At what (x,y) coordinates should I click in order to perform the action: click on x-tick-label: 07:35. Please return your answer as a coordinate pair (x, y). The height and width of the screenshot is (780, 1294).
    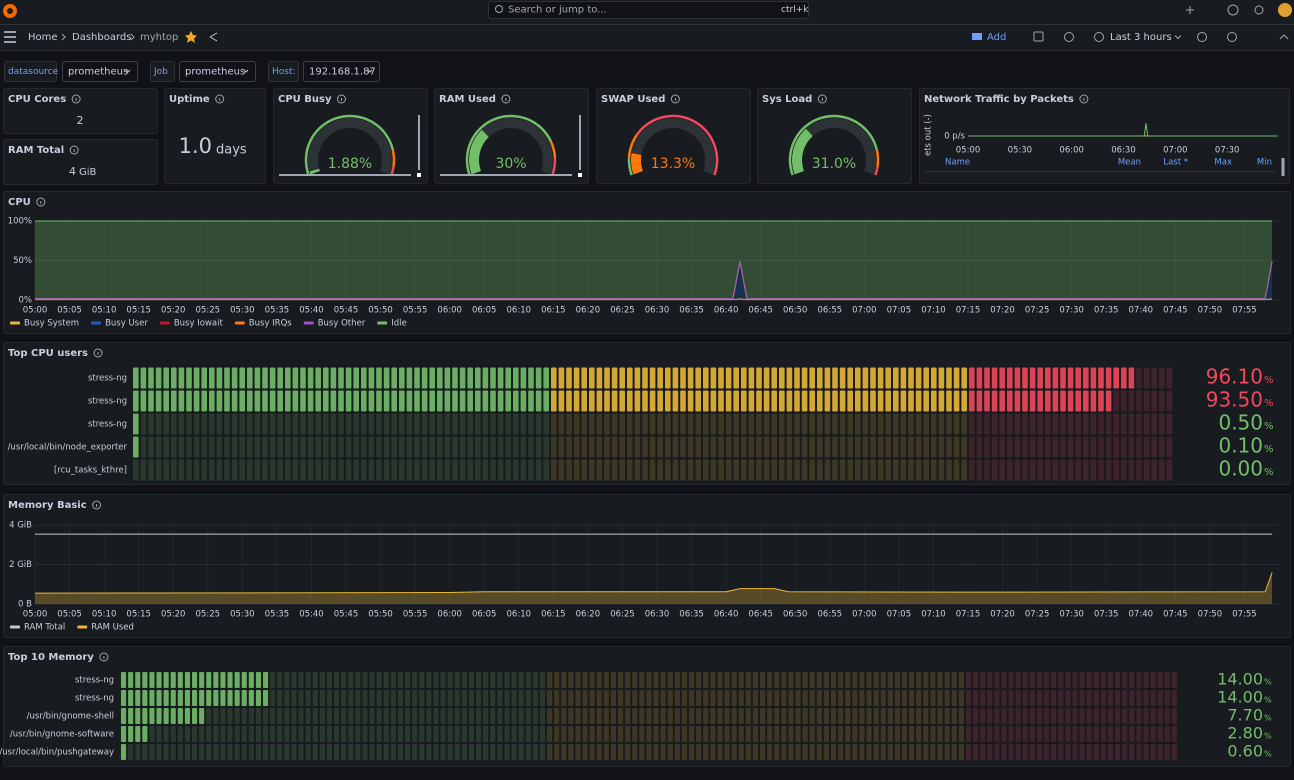
    Looking at the image, I should click on (1106, 615).